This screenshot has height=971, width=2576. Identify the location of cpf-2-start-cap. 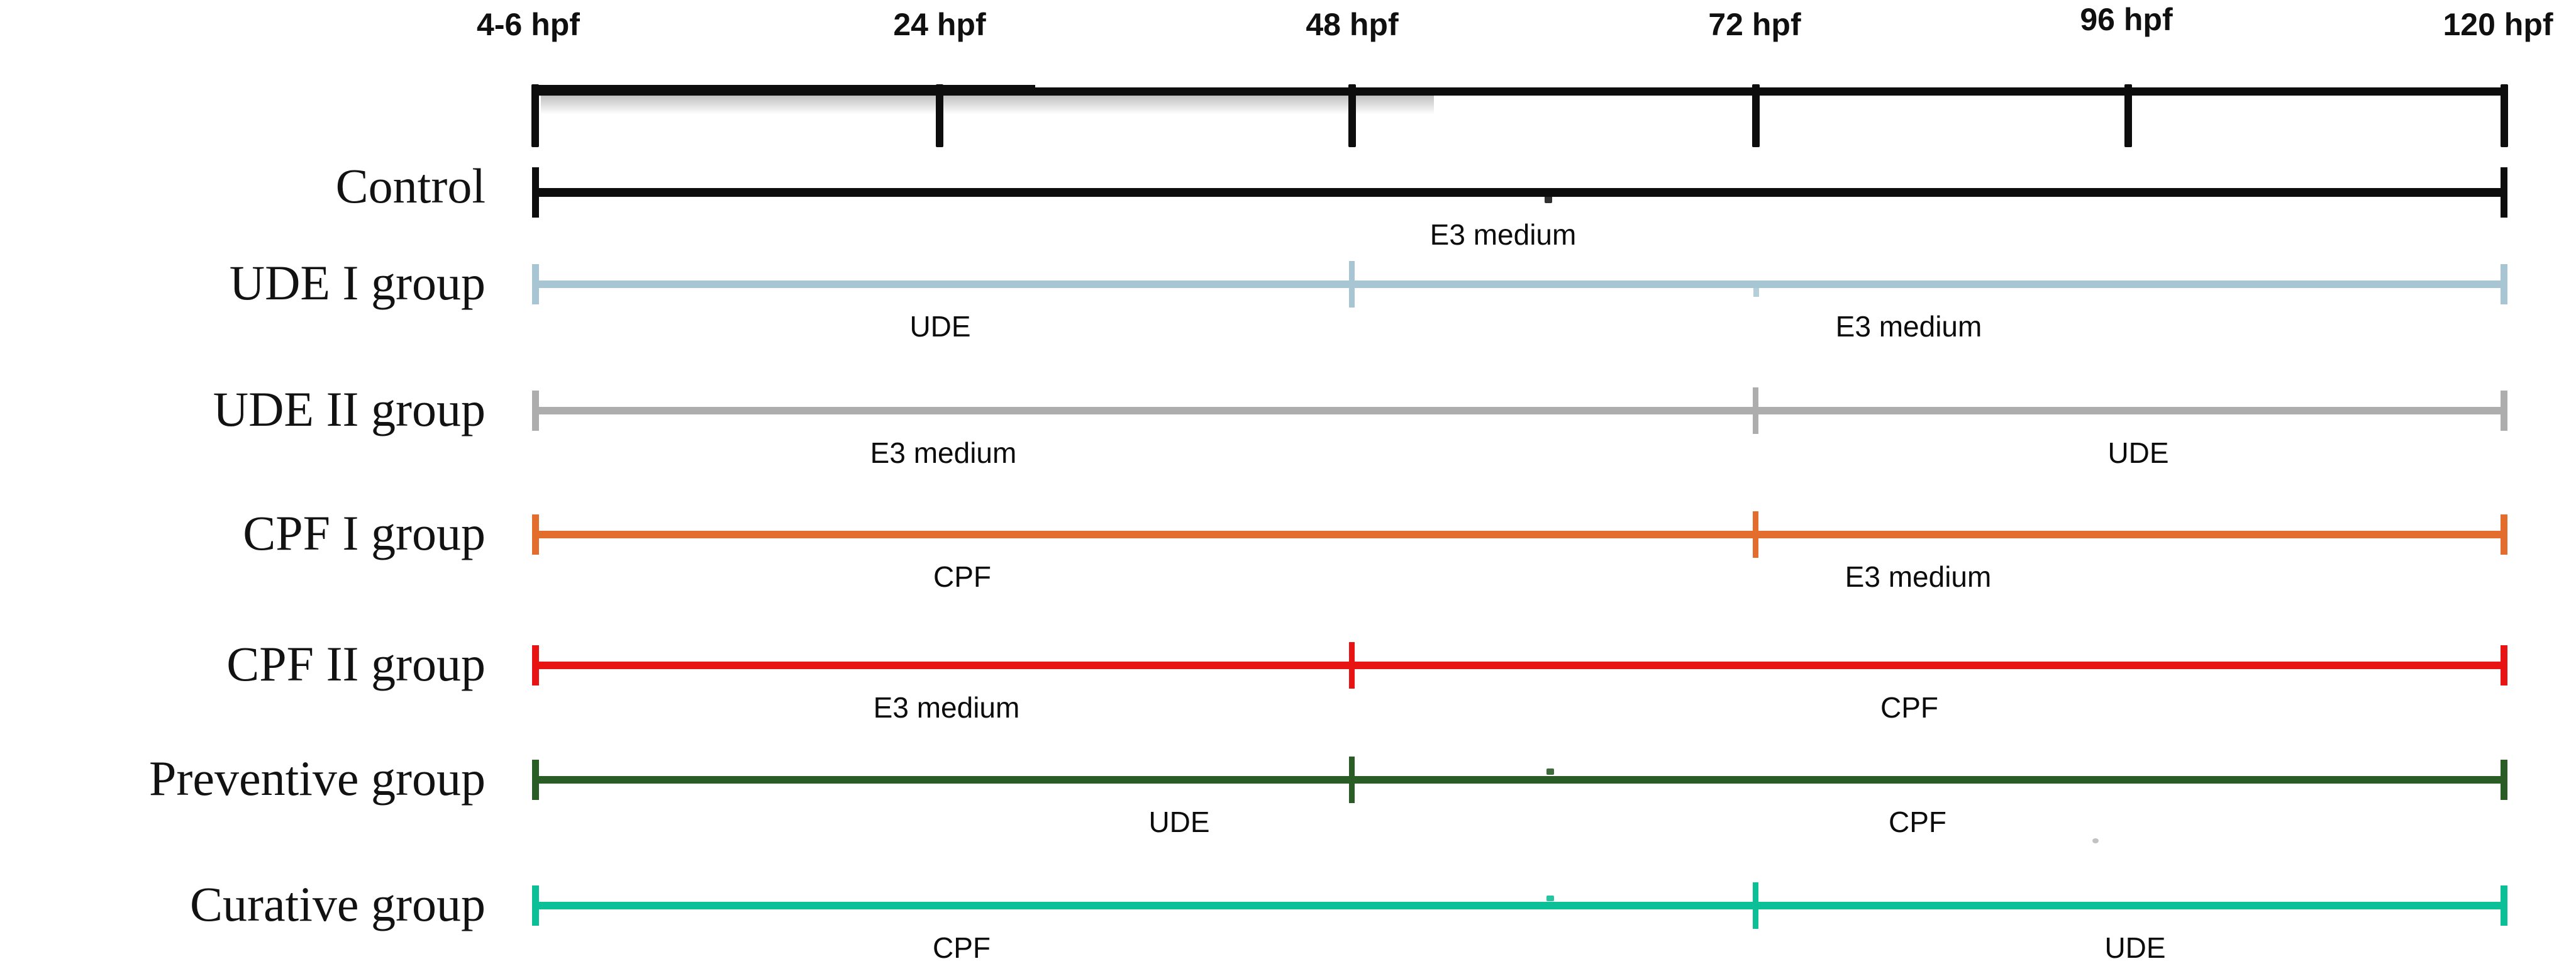
(535, 665).